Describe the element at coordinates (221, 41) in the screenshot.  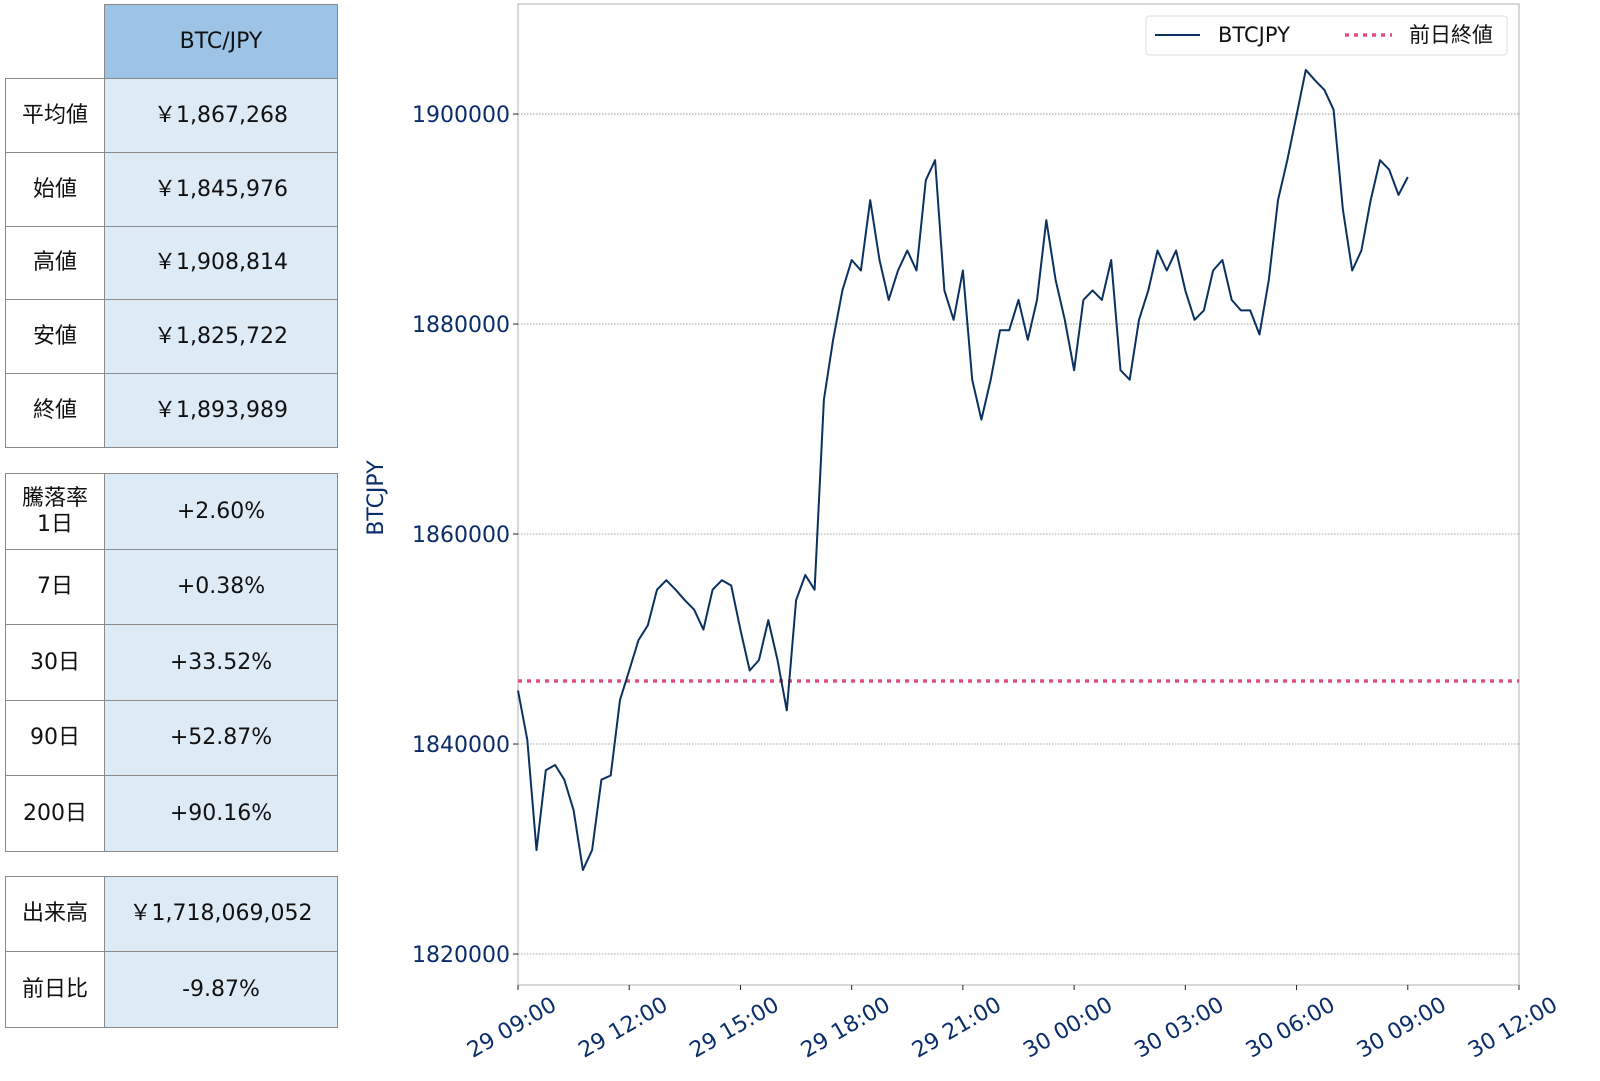
I see `table-header-btcjpy: BTC/JPY` at that location.